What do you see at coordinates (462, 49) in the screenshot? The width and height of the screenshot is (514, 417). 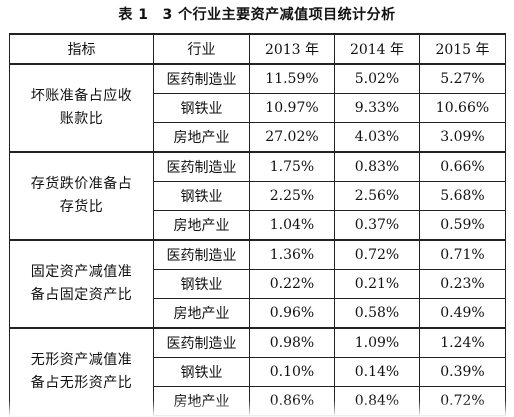 I see `header-year-2015: 2015 年` at bounding box center [462, 49].